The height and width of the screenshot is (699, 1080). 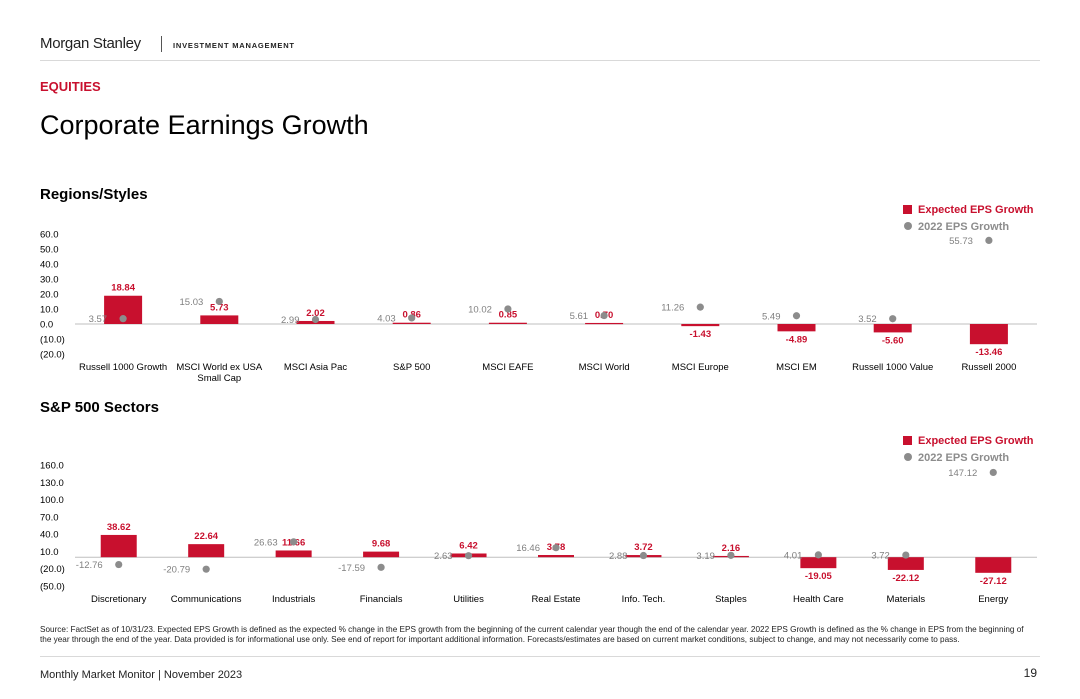 What do you see at coordinates (908, 457) in the screenshot?
I see `legend-marker-2022` at bounding box center [908, 457].